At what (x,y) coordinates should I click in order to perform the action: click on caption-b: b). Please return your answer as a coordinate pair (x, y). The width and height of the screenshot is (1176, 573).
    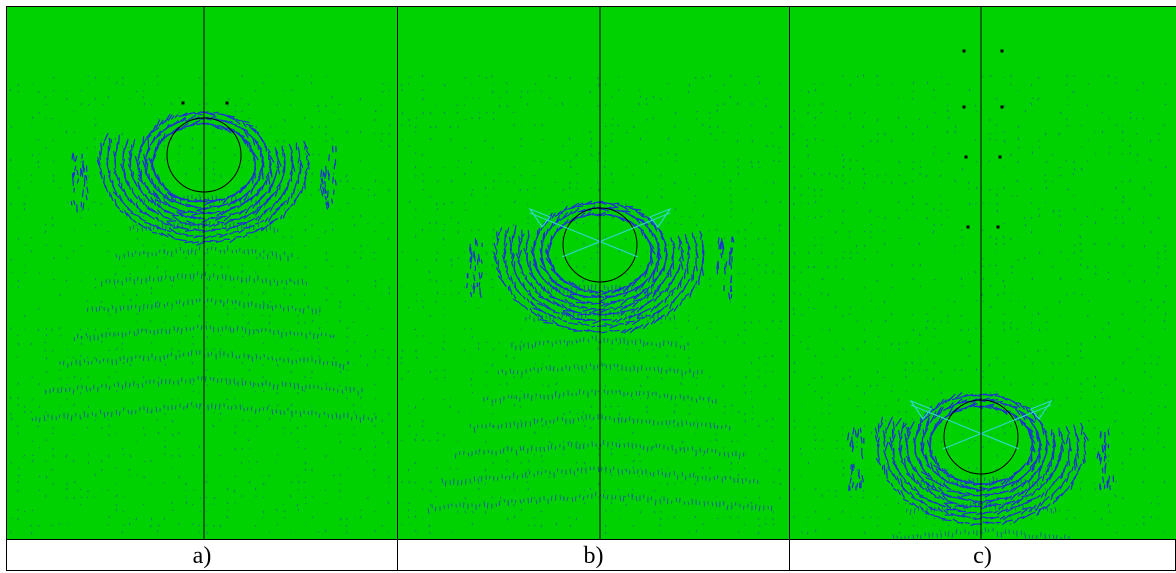
    Looking at the image, I should click on (594, 555).